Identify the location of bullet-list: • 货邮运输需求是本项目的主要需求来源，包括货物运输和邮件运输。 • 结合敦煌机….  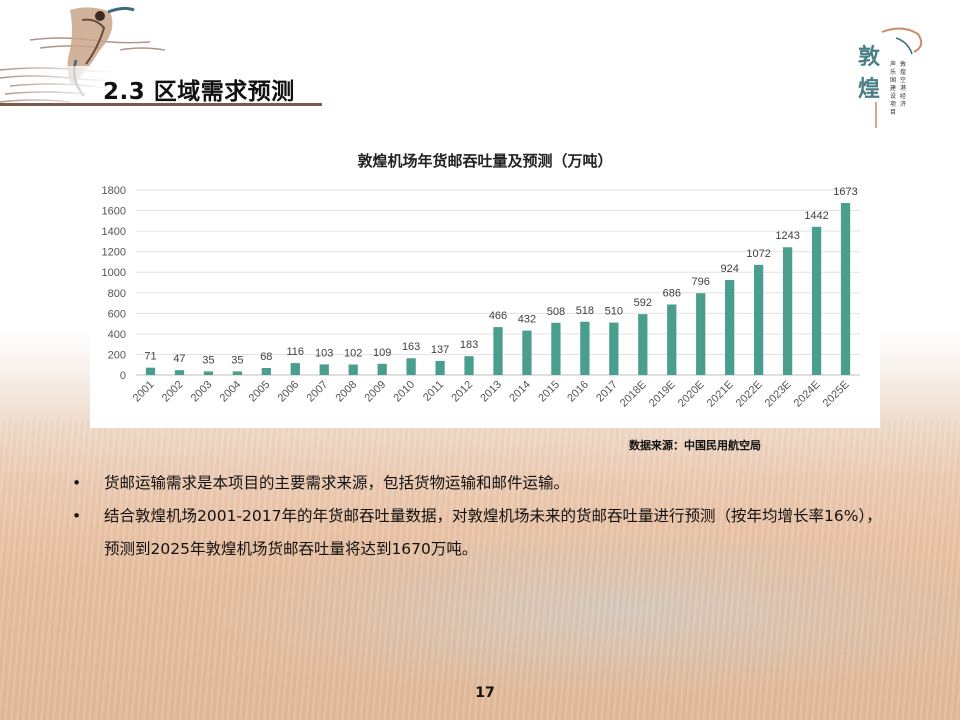
(482, 516).